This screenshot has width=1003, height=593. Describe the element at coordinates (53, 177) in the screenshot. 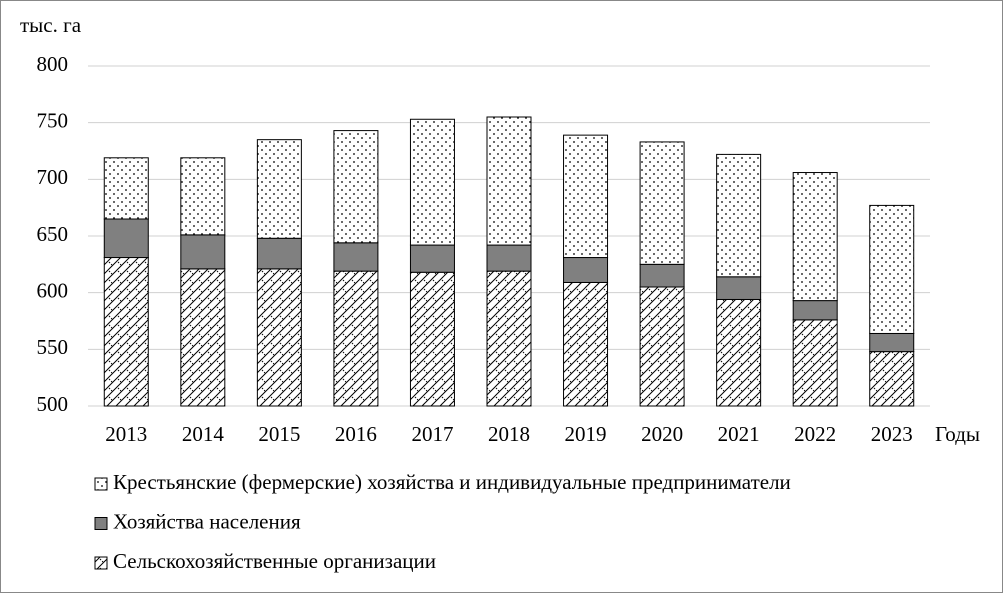

I see `y-tick-label: 700` at that location.